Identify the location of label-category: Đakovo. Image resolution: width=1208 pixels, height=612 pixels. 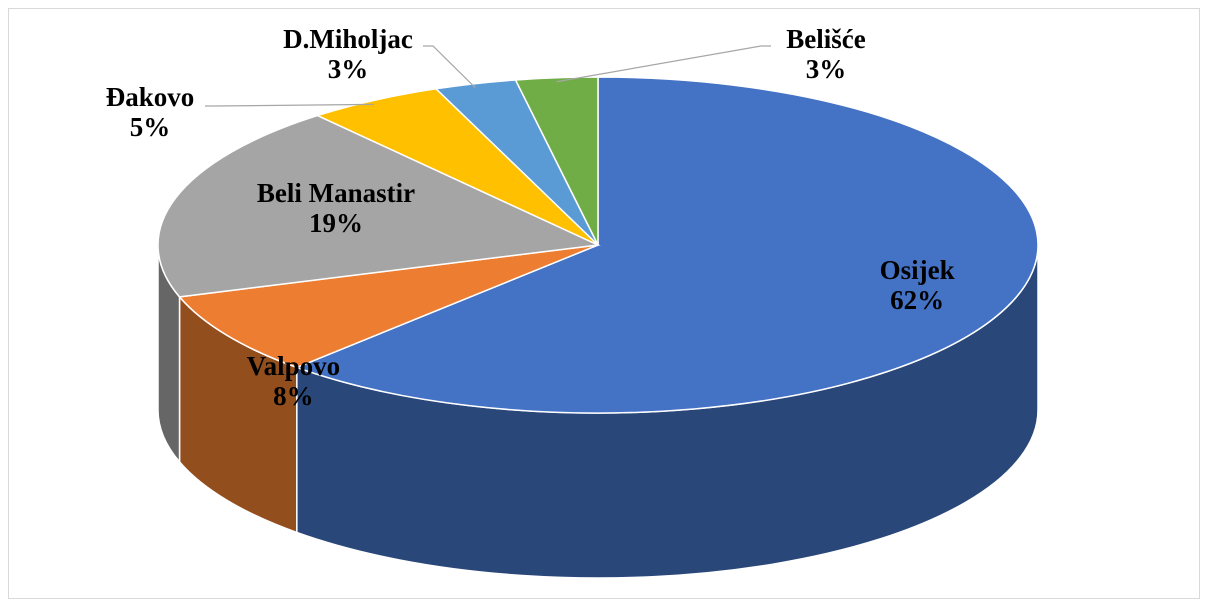
(150, 97).